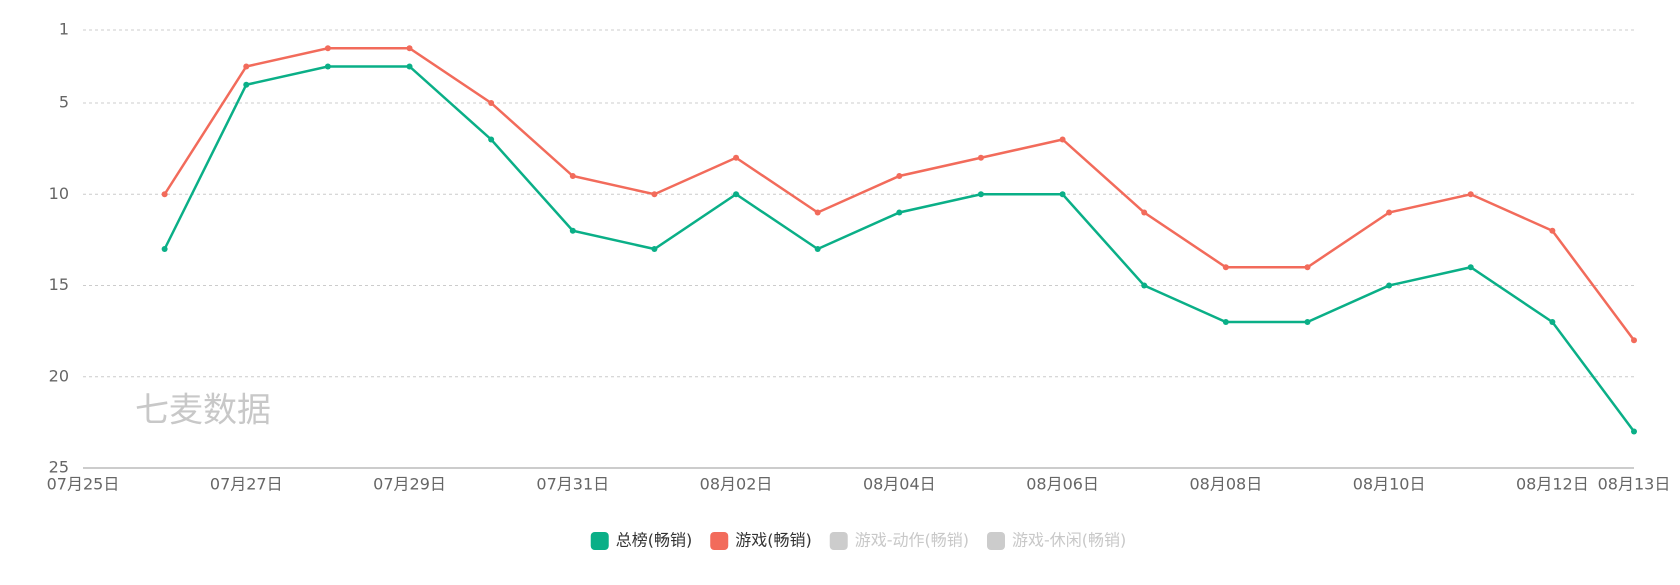 This screenshot has width=1680, height=585. Describe the element at coordinates (59, 375) in the screenshot. I see `y-tick-label: 20` at that location.